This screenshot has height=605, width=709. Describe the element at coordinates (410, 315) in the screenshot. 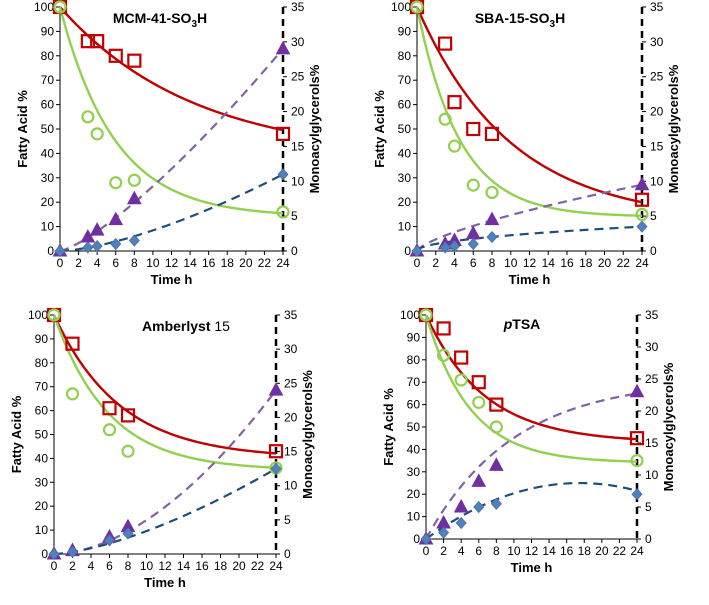

I see `y-tick-label: 100` at that location.